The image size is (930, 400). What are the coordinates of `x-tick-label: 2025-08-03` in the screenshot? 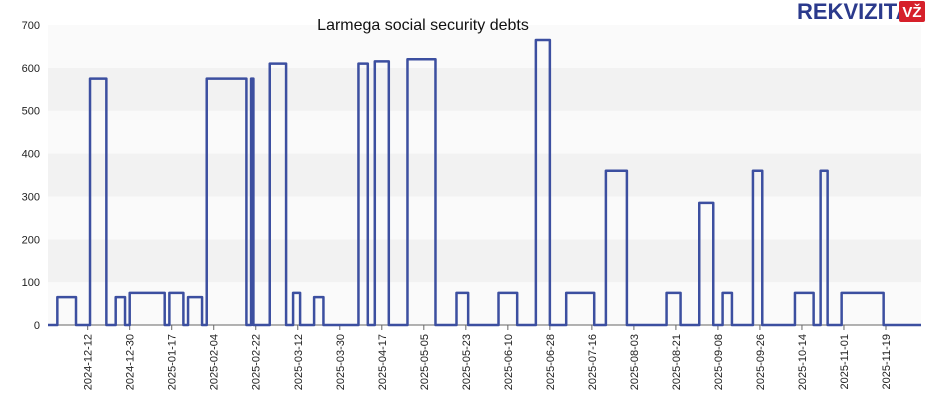 It's located at (635, 362).